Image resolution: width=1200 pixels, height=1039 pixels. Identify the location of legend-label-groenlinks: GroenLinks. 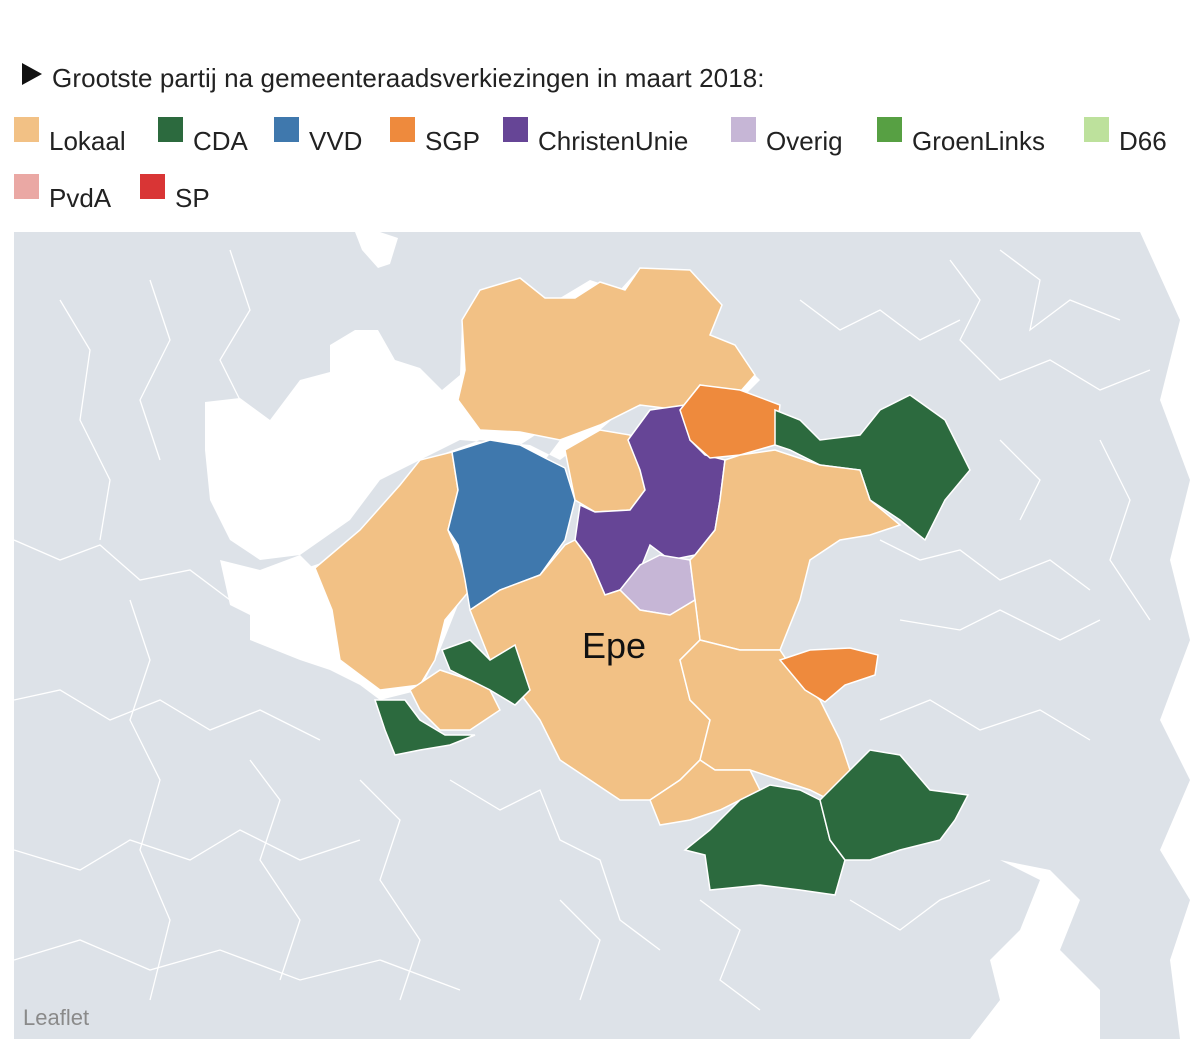
(978, 141).